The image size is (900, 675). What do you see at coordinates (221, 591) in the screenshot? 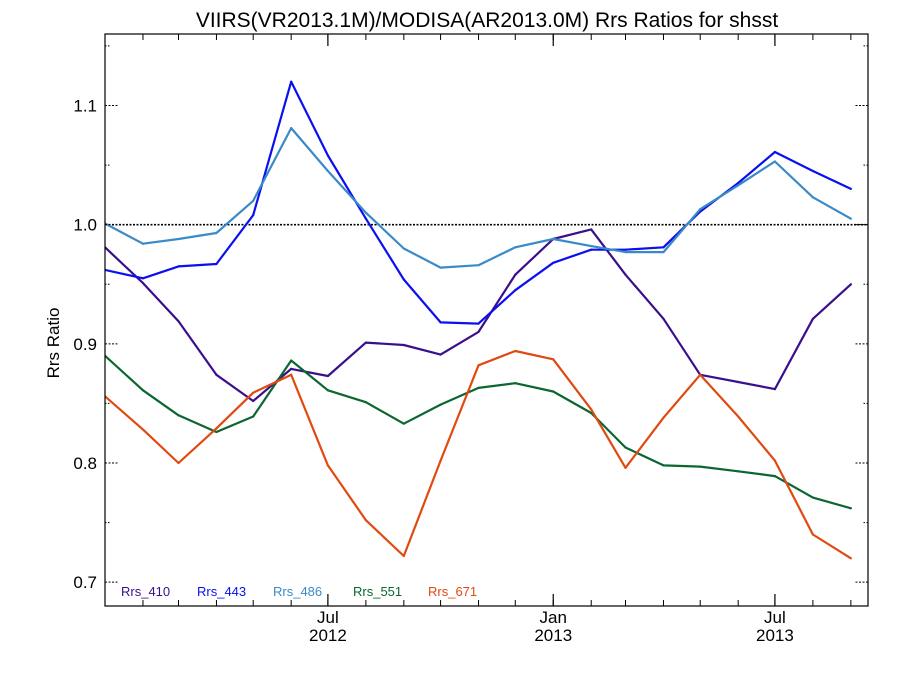
I see `legend-label-rrs_443: Rrs_443` at bounding box center [221, 591].